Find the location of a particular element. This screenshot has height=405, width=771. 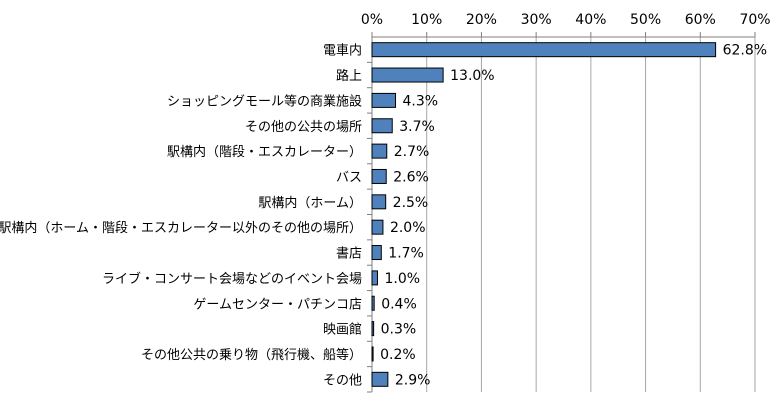

category-label: 電車内 is located at coordinates (342, 51).